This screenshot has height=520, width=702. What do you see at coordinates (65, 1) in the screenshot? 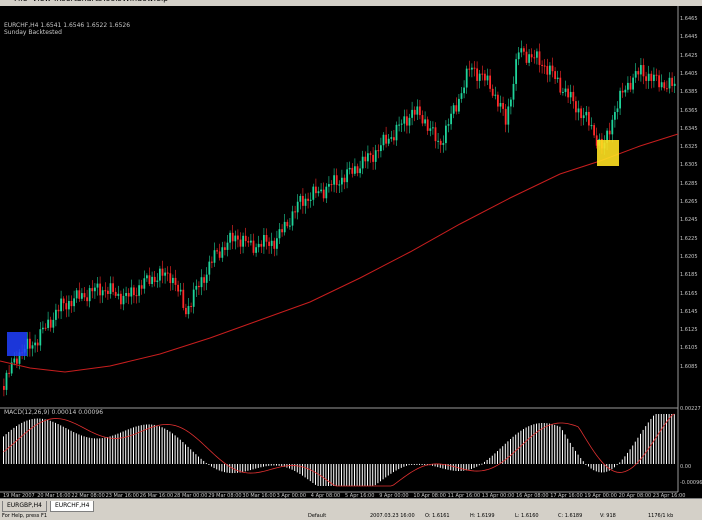
I see `menu-item-insert: Insert` at bounding box center [65, 1].